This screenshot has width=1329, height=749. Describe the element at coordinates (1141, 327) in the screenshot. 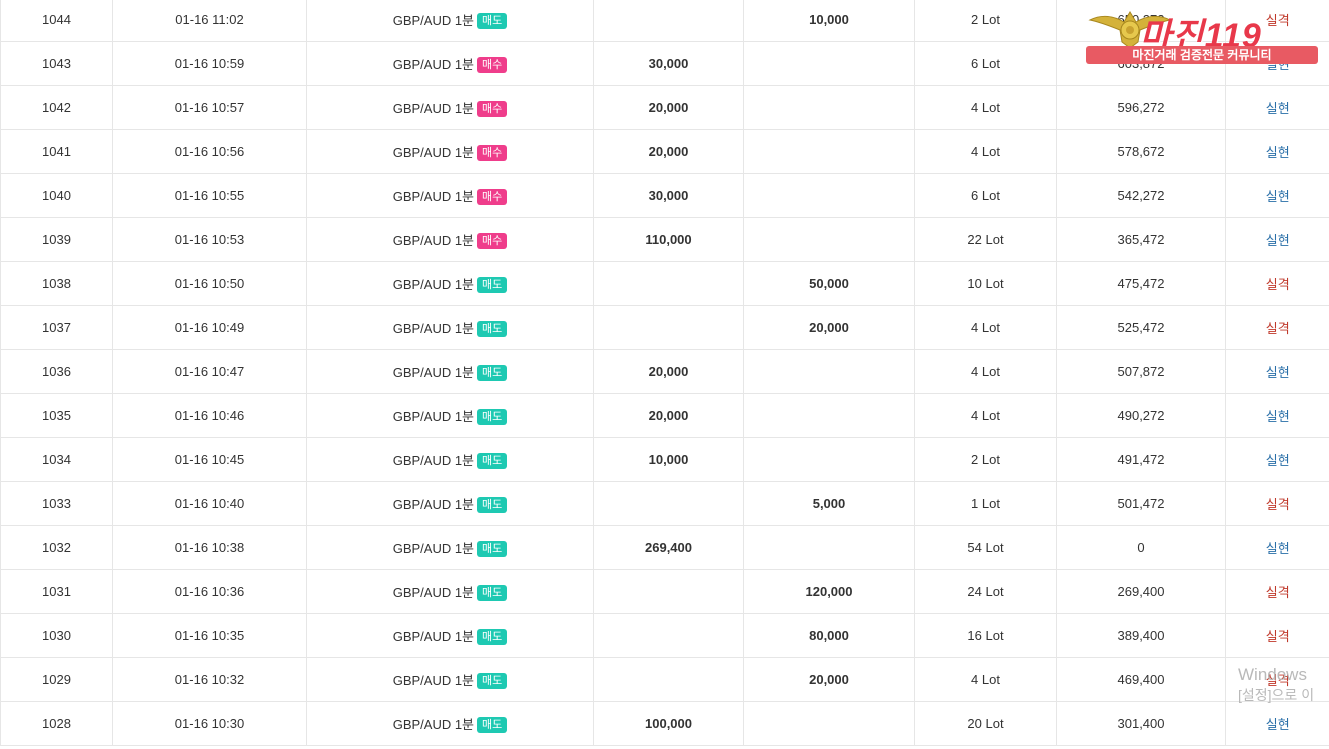

I see `balance-cell: 525,472` at that location.